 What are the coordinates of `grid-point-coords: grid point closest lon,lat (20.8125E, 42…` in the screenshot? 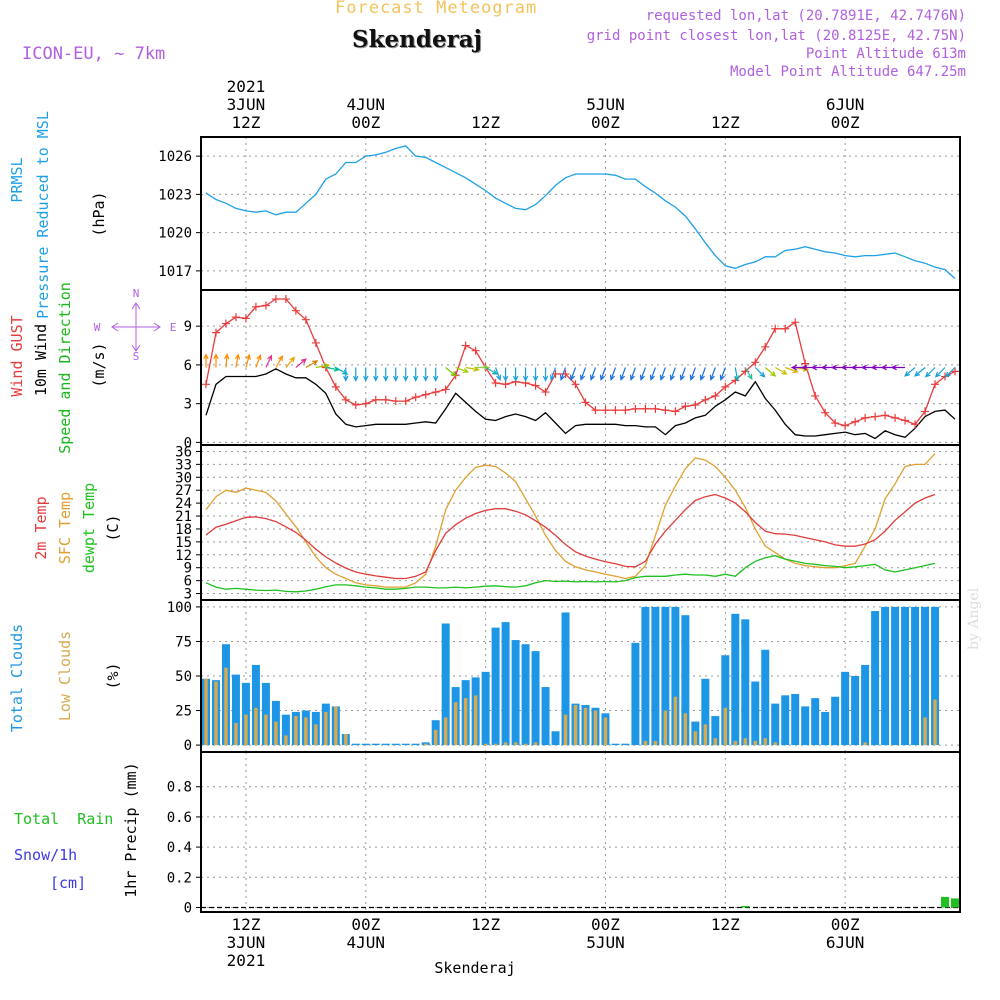 It's located at (776, 36).